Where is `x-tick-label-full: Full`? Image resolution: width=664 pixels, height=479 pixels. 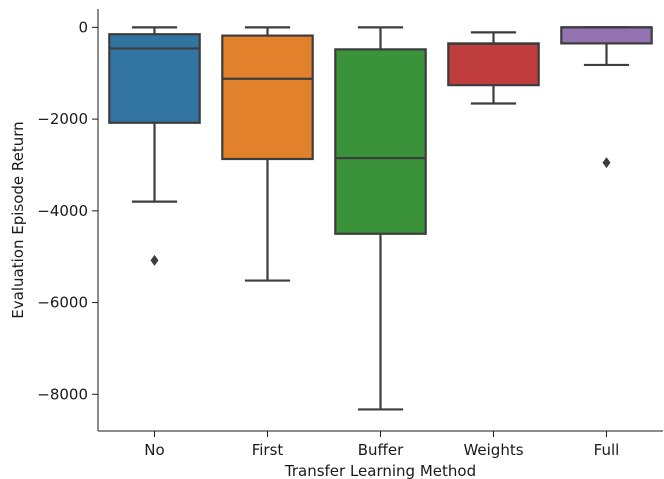 x-tick-label-full: Full is located at coordinates (607, 450).